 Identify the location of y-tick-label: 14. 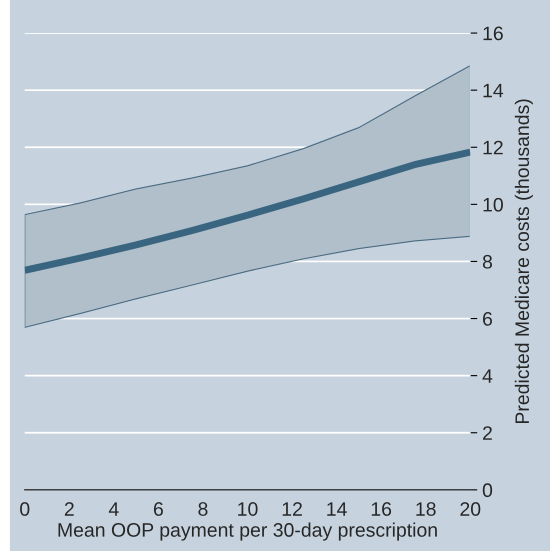
(494, 91).